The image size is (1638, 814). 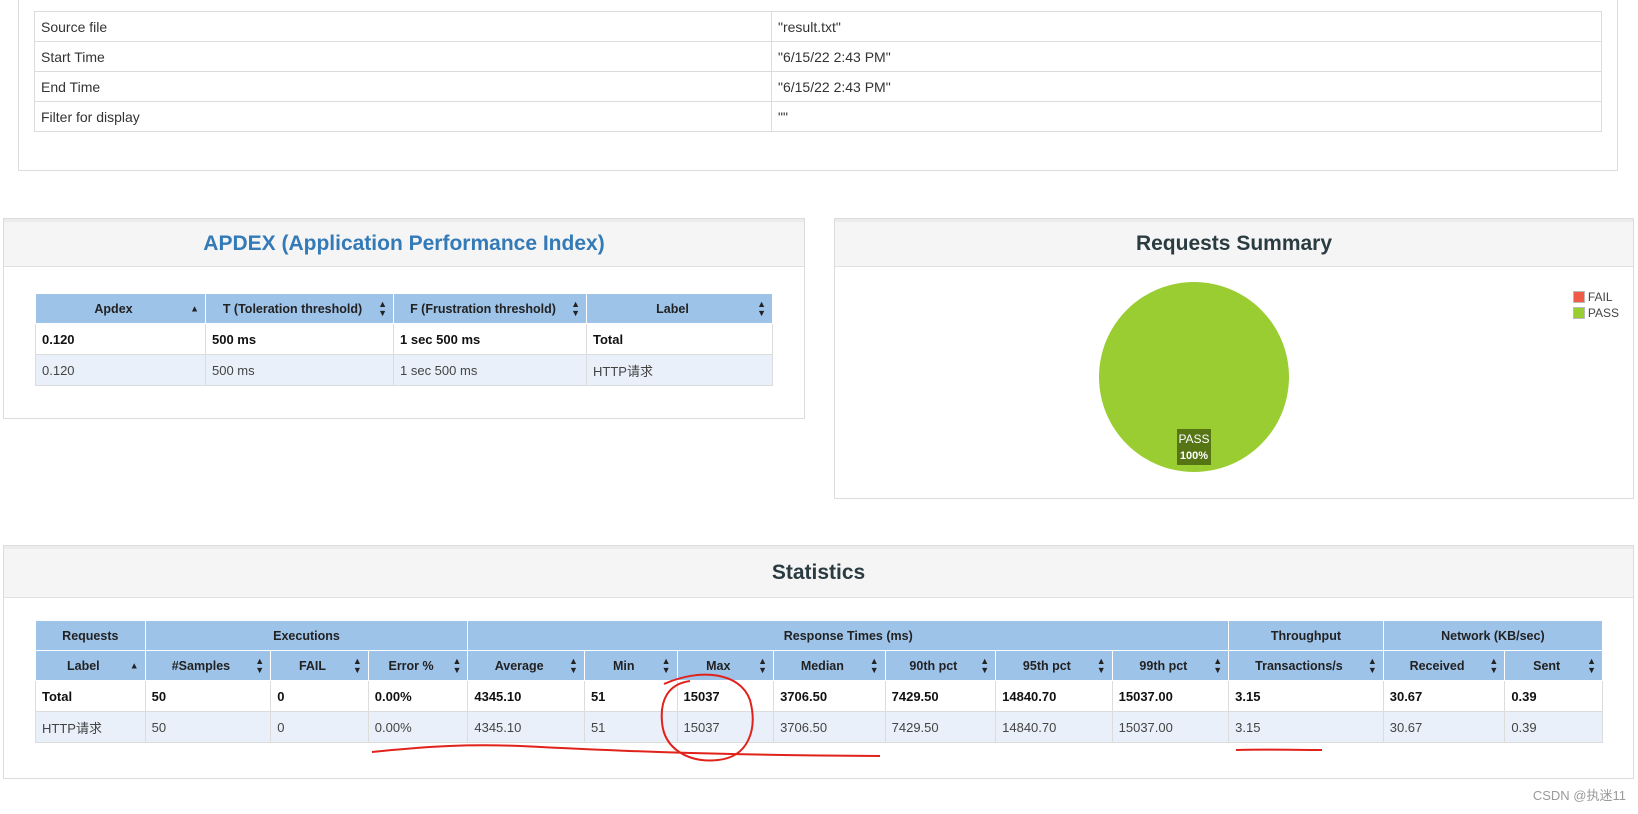 I want to click on column-header: Min ▲ ▼, so click(x=630, y=665).